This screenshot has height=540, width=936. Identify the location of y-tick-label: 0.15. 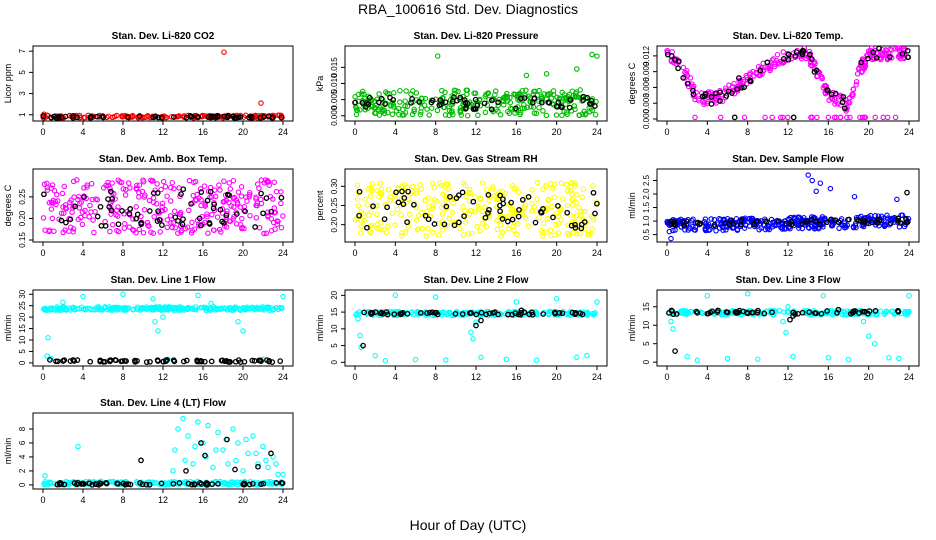
(22, 240).